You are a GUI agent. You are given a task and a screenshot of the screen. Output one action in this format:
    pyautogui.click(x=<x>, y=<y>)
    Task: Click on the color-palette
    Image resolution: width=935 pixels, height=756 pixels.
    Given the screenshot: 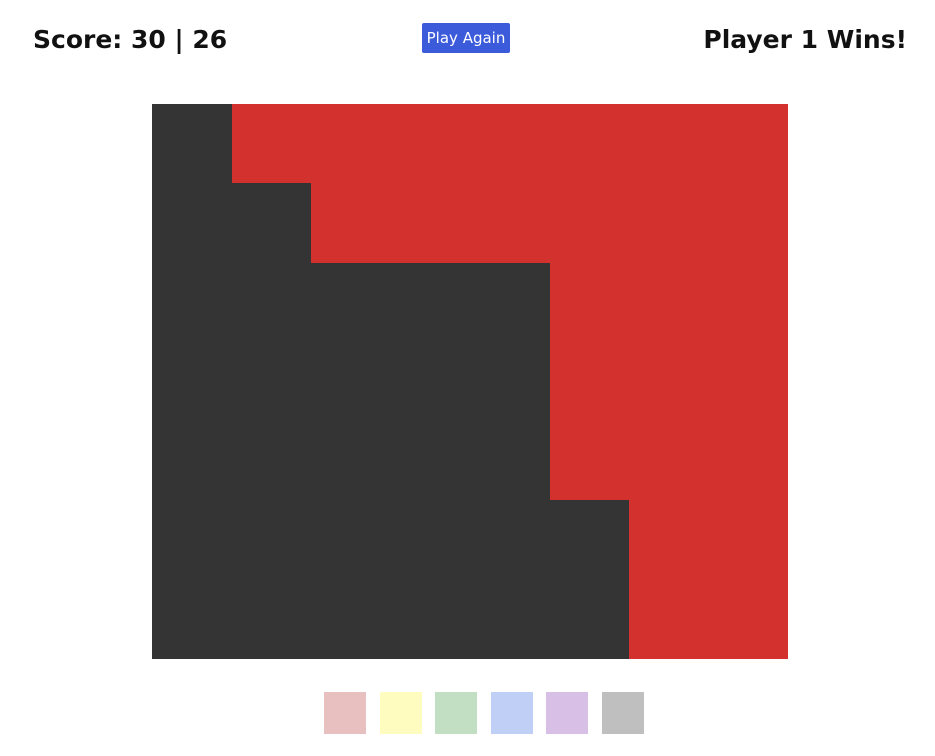 What is the action you would take?
    pyautogui.click(x=484, y=713)
    